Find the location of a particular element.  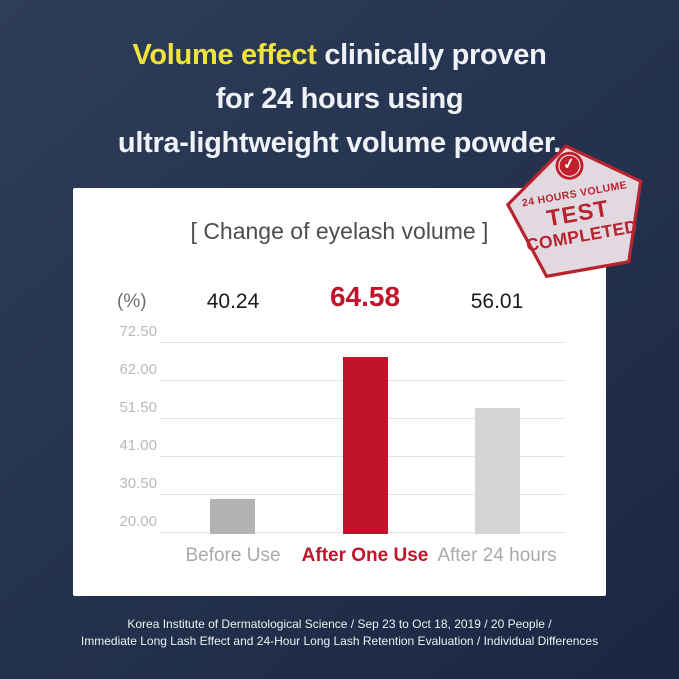

chart-title: [ Change of eyelash volume ] is located at coordinates (339, 231).